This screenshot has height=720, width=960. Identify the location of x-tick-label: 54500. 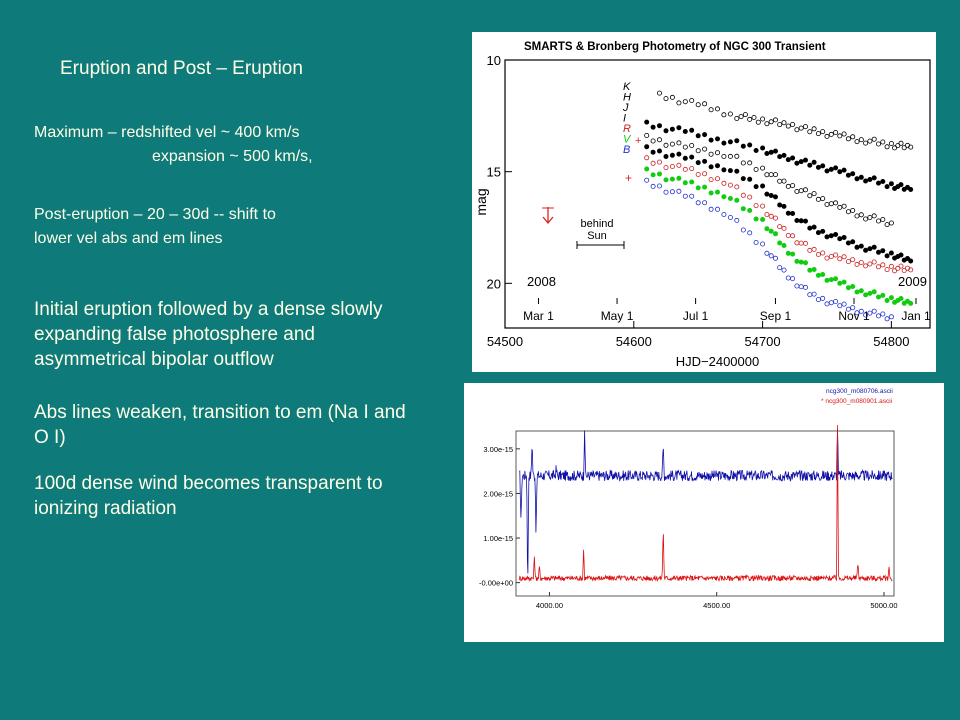
(505, 341).